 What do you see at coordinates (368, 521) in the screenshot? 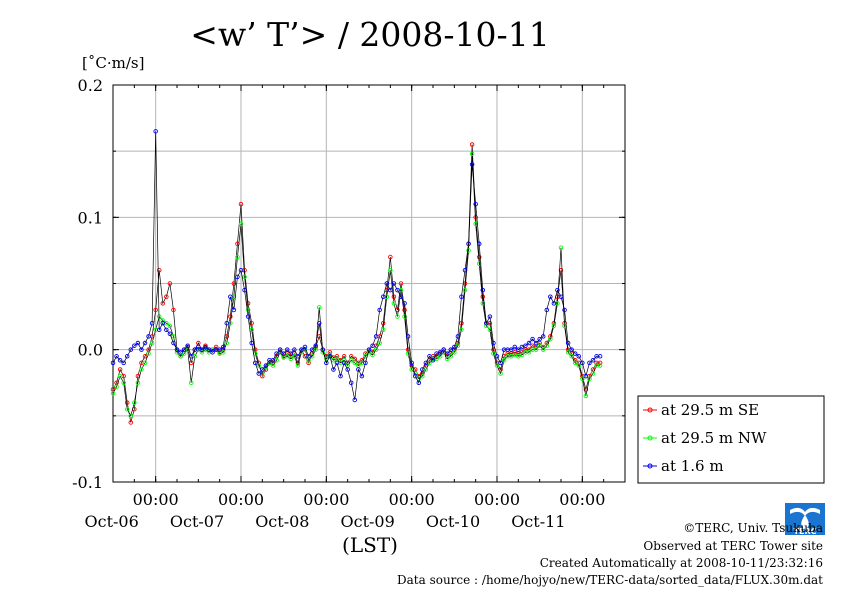
I see `x-tick-date-label: Oct-09` at bounding box center [368, 521].